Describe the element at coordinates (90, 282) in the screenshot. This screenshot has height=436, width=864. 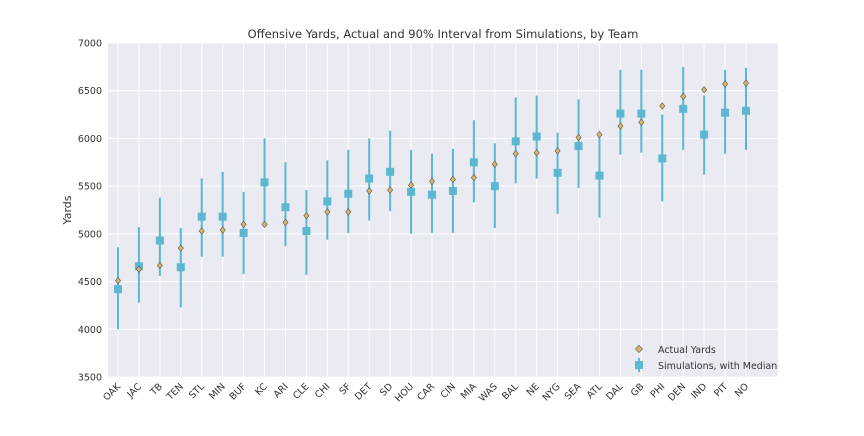
I see `y-tick-label: 4500` at that location.